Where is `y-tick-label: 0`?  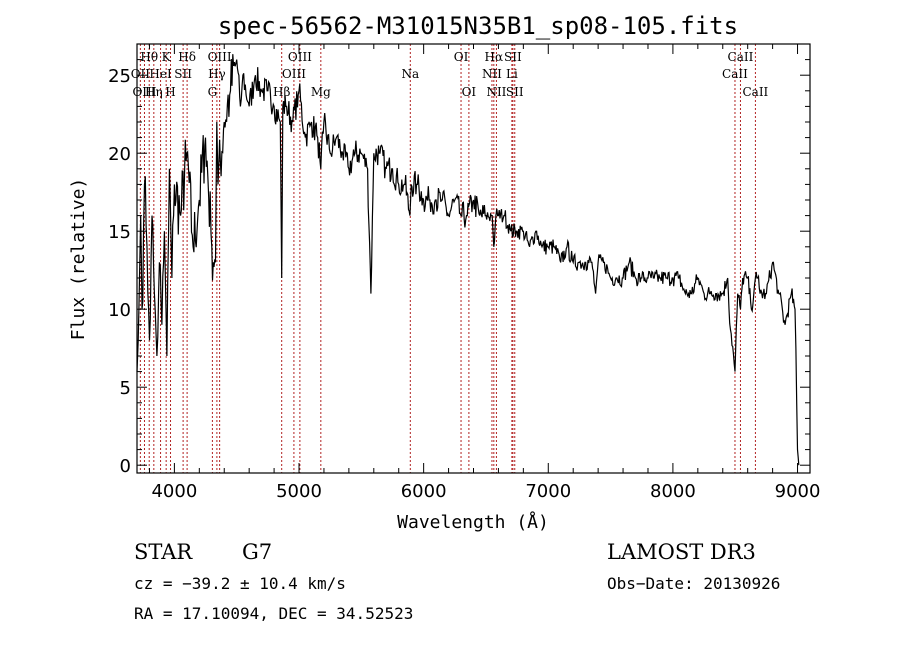 y-tick-label: 0 is located at coordinates (125, 466).